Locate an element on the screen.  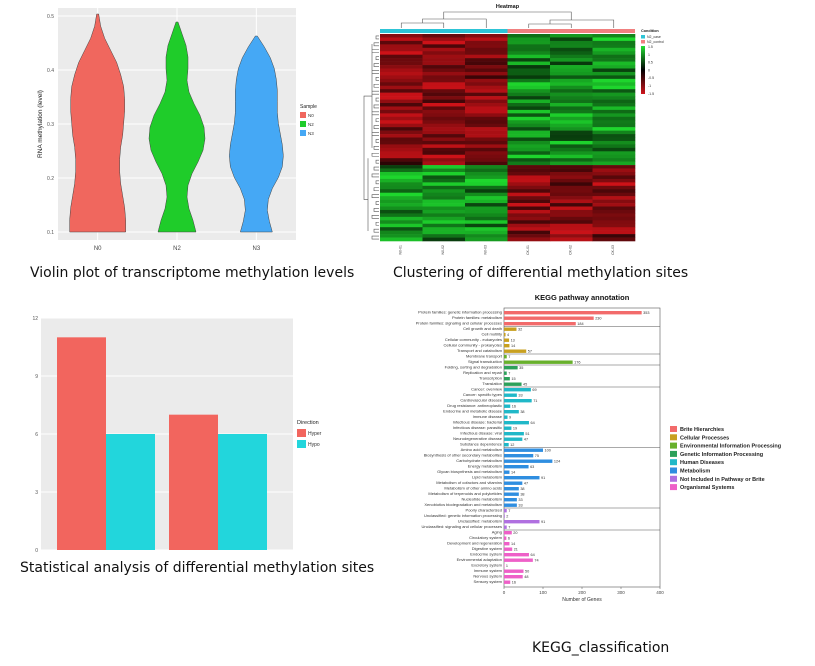
kegg-row-label: Metabolism of terpenoids and polyketides is located at coordinates (465, 493).